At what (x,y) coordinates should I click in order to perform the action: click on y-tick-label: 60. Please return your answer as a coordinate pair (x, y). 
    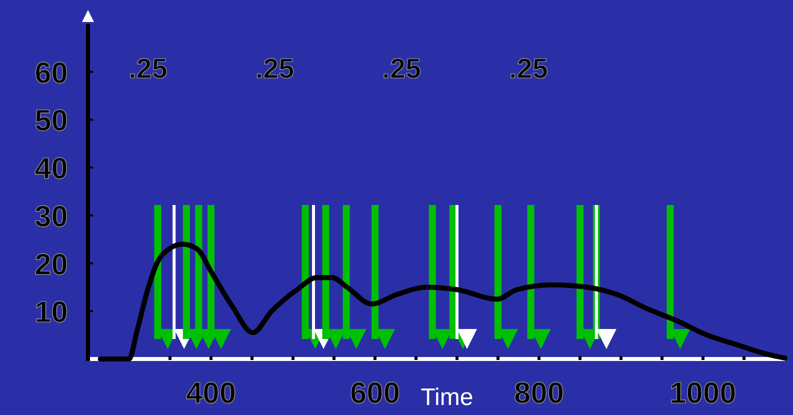
    Looking at the image, I should click on (51, 73).